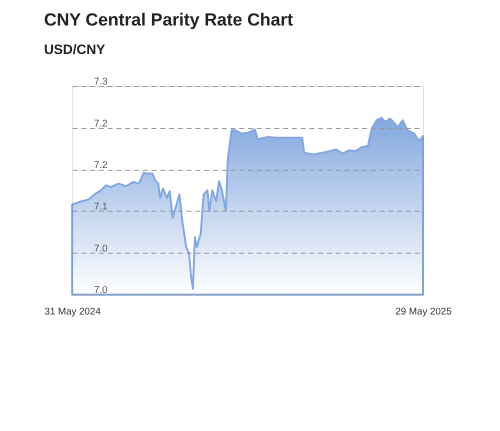 The height and width of the screenshot is (431, 500). Describe the element at coordinates (423, 312) in the screenshot. I see `x-tick-label: 29 May 2025` at that location.